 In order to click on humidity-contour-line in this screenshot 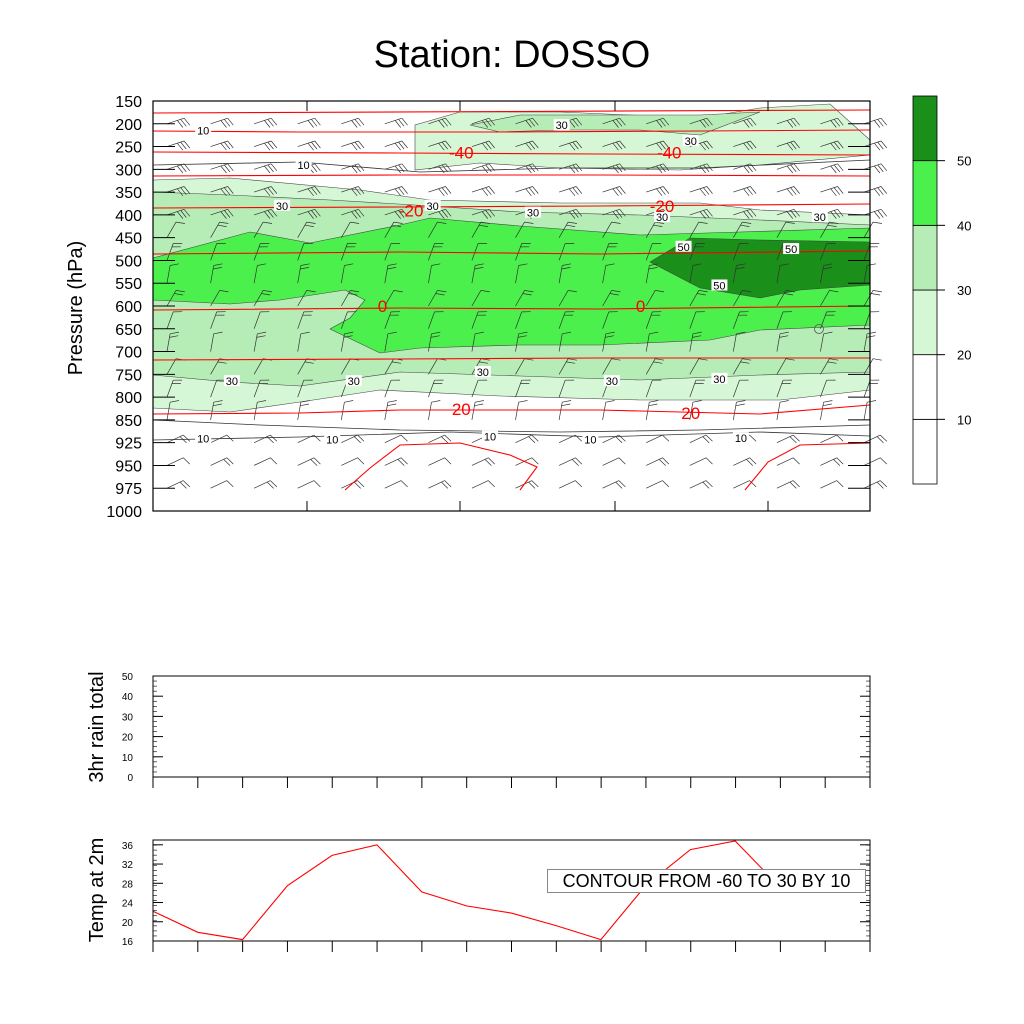, I will do `click(511, 436)`.